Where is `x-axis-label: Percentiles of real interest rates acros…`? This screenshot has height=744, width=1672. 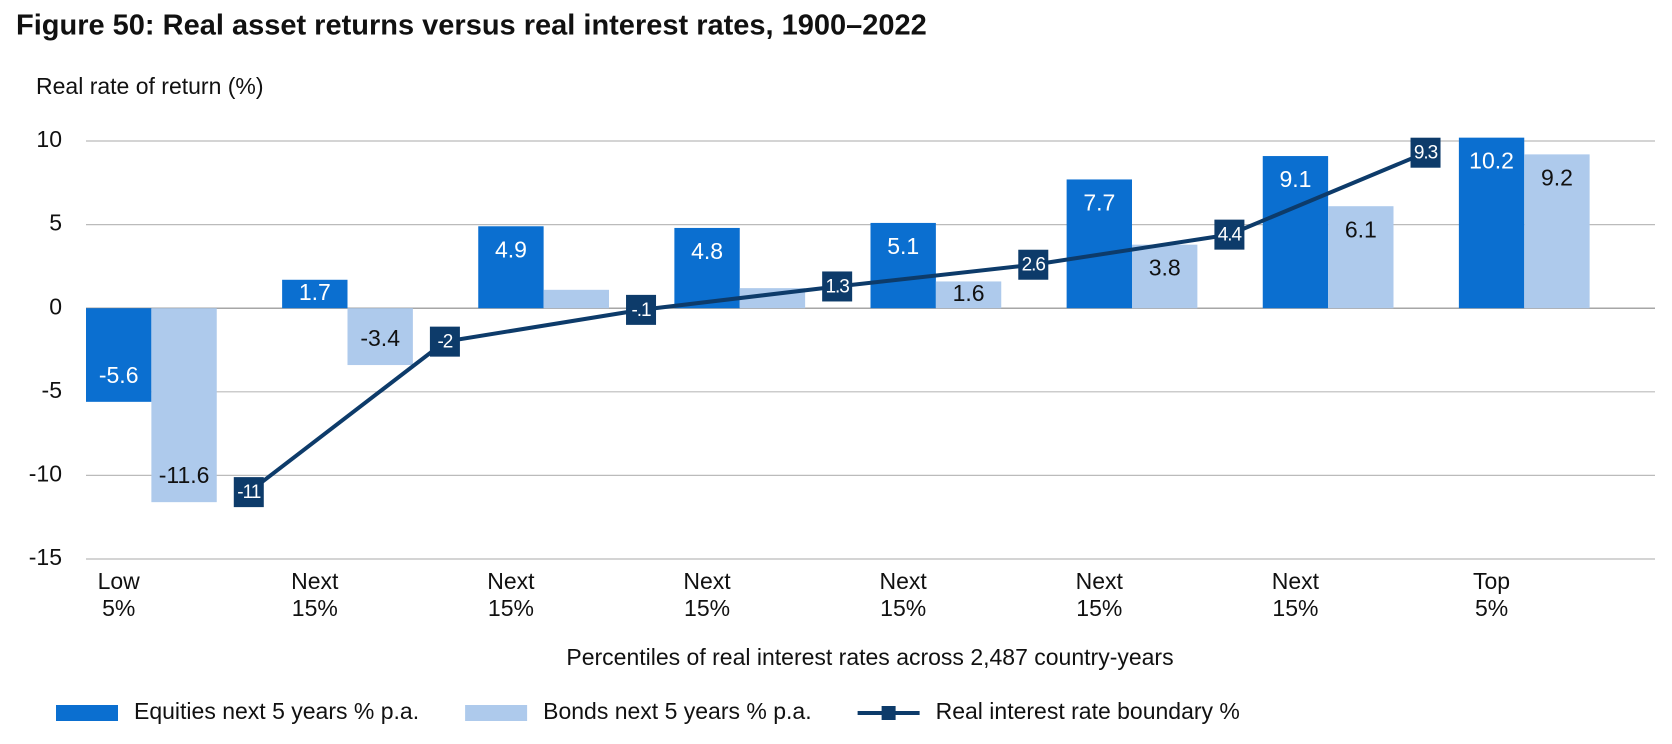 x-axis-label: Percentiles of real interest rates acros… is located at coordinates (869, 657).